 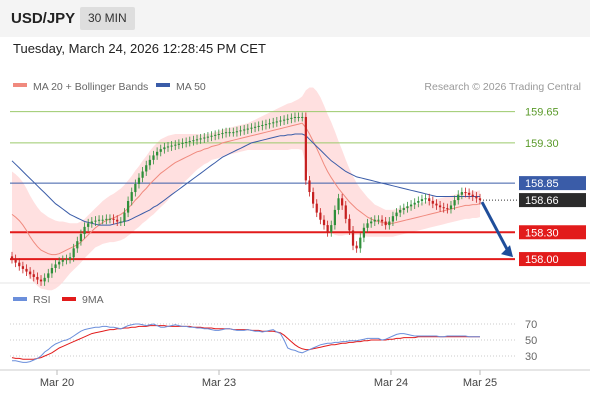 I want to click on rsi-ma-legend-swatch, so click(x=69, y=299).